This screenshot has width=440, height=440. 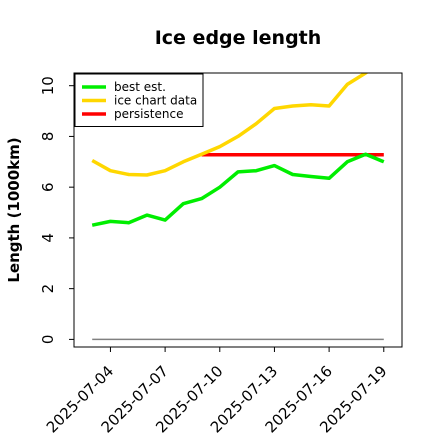 I want to click on legend-label: persistence, so click(x=148, y=114).